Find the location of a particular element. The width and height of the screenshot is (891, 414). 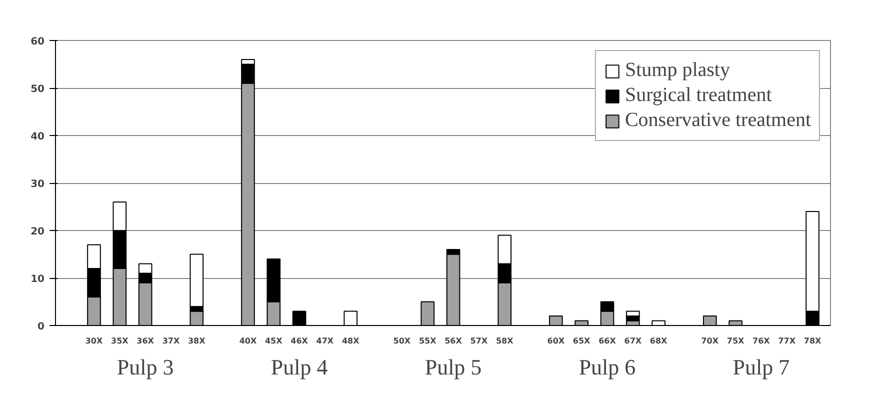

y-tick-label: 30 is located at coordinates (37, 184).